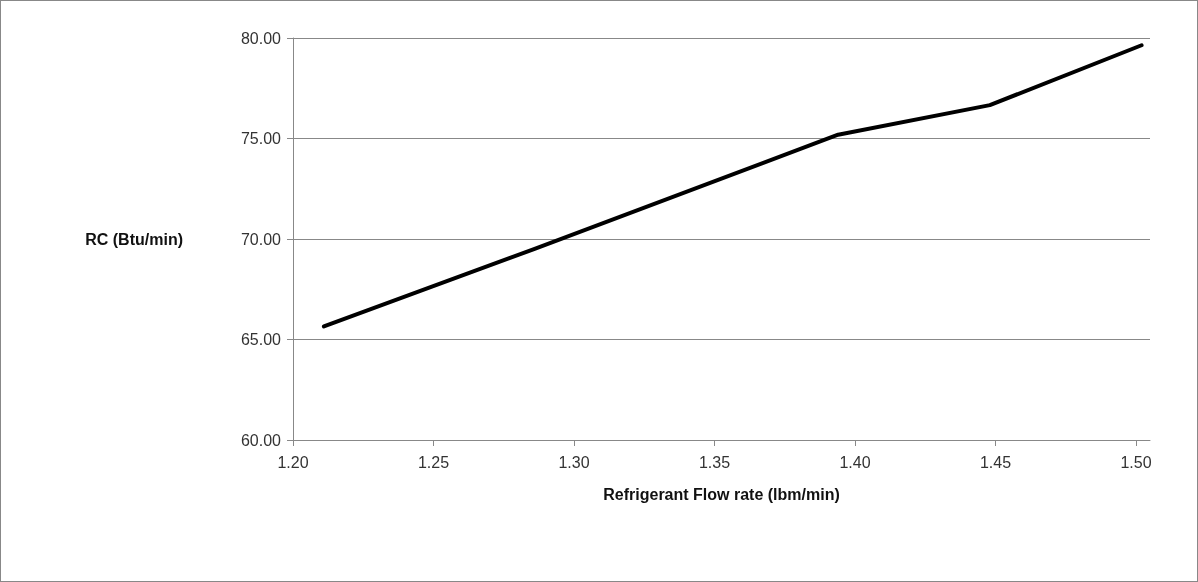 The width and height of the screenshot is (1198, 582). Describe the element at coordinates (995, 462) in the screenshot. I see `x-tick-label: 1.45` at that location.